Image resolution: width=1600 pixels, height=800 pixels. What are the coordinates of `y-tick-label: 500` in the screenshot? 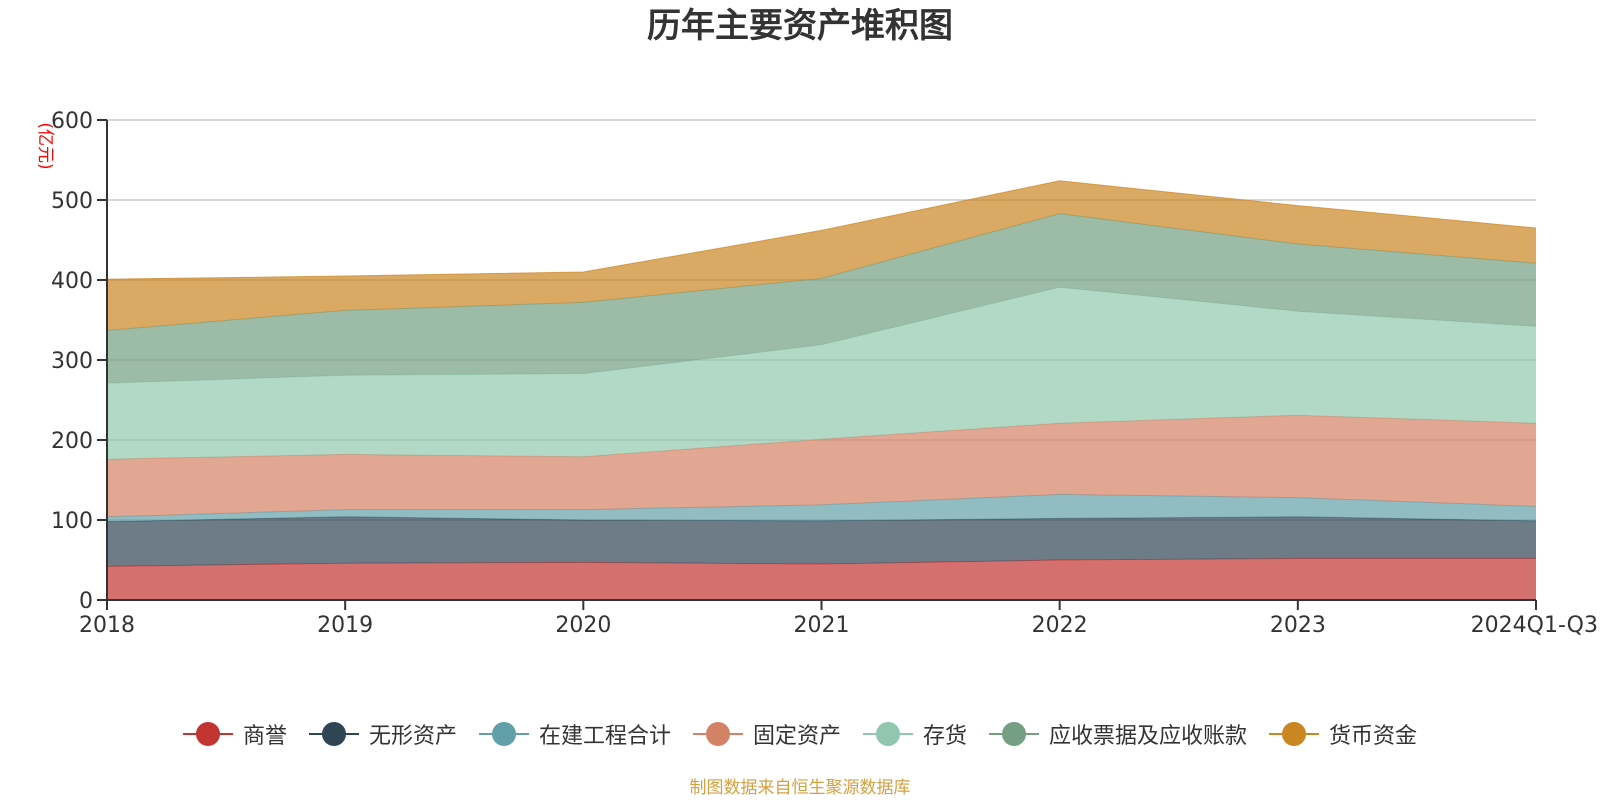 It's located at (72, 201).